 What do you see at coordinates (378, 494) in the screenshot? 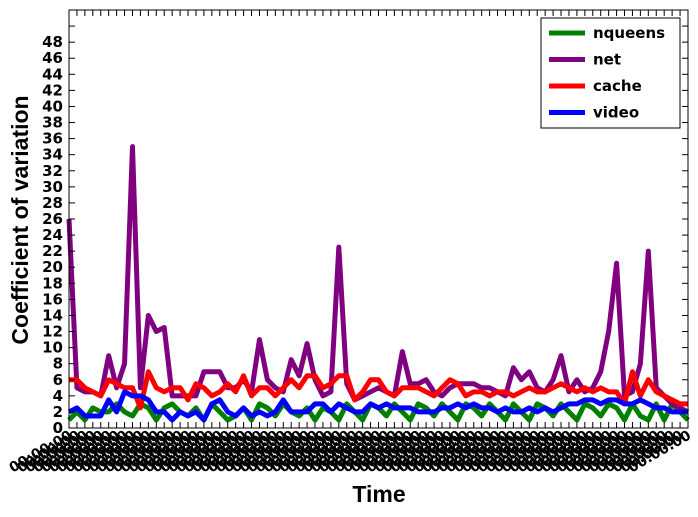
I see `x-axis-label: Time` at bounding box center [378, 494].